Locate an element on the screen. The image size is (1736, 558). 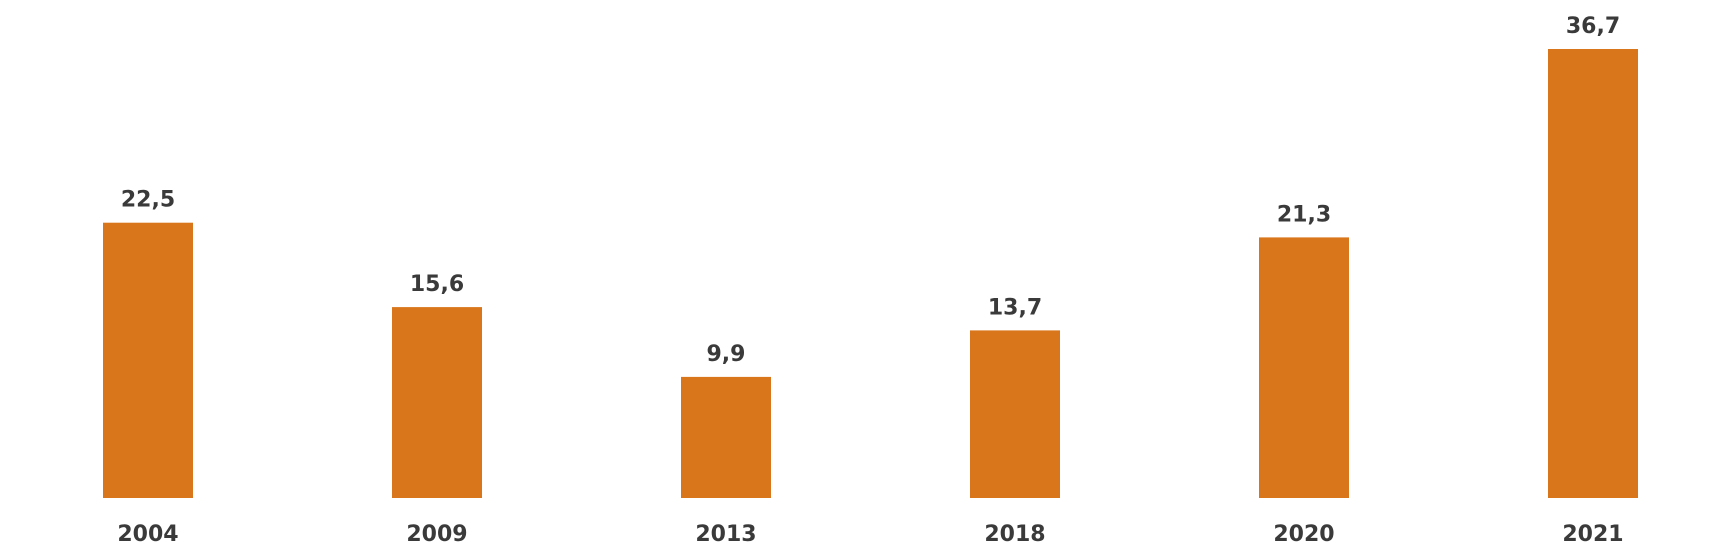
x-tick-label-2004: 2004 is located at coordinates (147, 534).